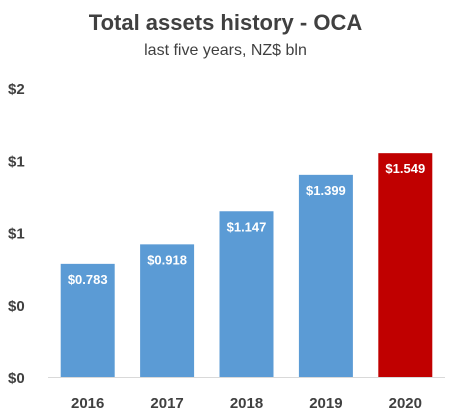 The width and height of the screenshot is (451, 420). What do you see at coordinates (167, 259) in the screenshot?
I see `data-label: $0.918` at bounding box center [167, 259].